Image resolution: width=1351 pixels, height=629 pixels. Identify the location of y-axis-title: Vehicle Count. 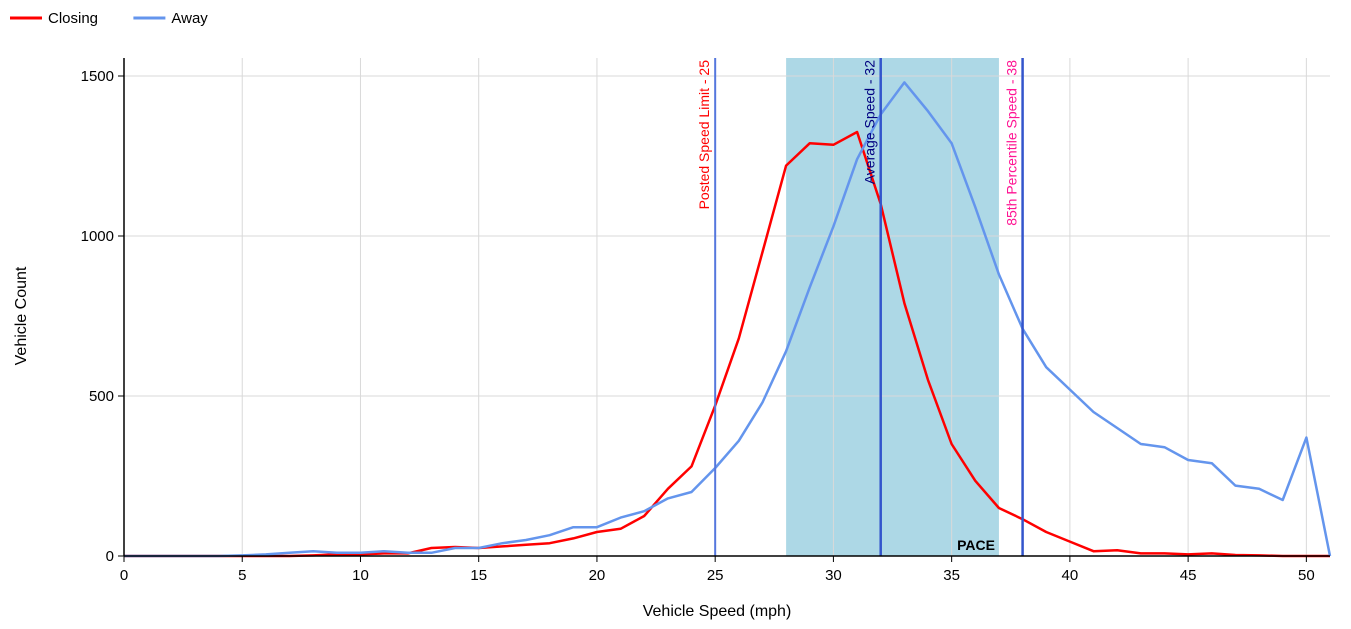
(21, 315).